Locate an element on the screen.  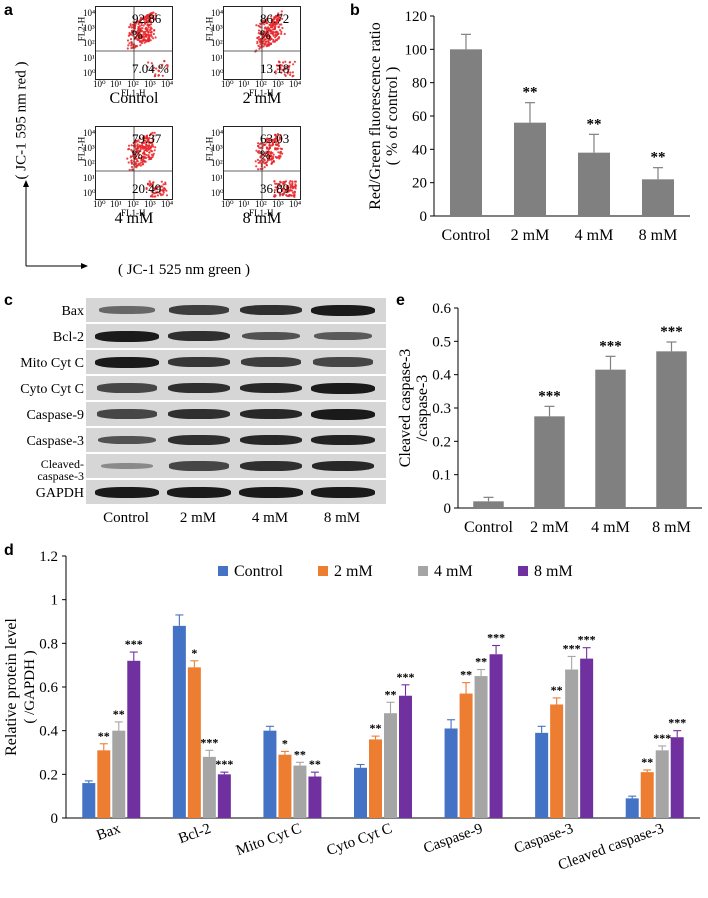
flow-y-tick: 10⁴ is located at coordinates (89, 13).